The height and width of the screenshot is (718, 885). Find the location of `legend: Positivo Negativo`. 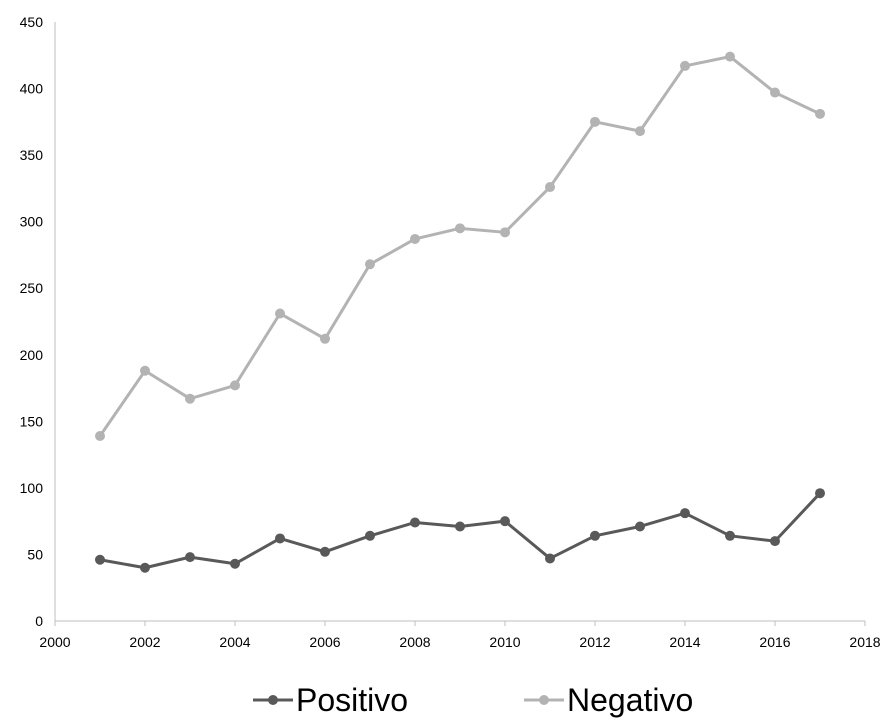

legend: Positivo Negativo is located at coordinates (473, 700).